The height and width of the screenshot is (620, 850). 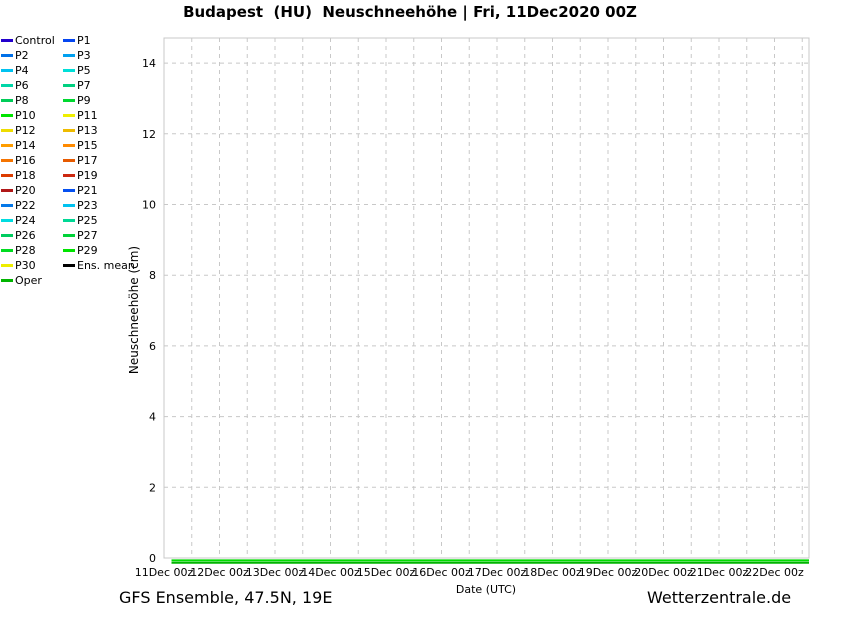 What do you see at coordinates (774, 572) in the screenshot?
I see `x-tick-label: 22Dec 00z` at bounding box center [774, 572].